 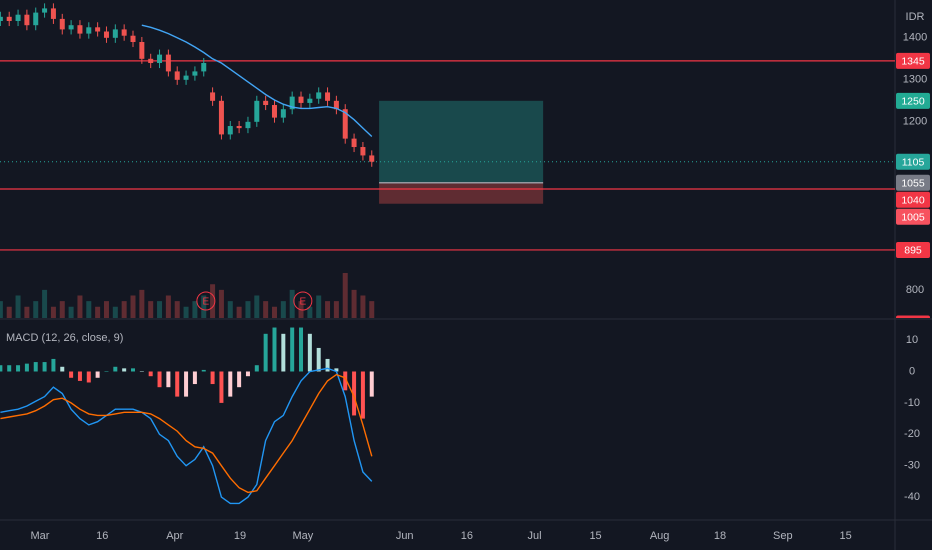 What do you see at coordinates (915, 17) in the screenshot?
I see `currency: IDR` at bounding box center [915, 17].